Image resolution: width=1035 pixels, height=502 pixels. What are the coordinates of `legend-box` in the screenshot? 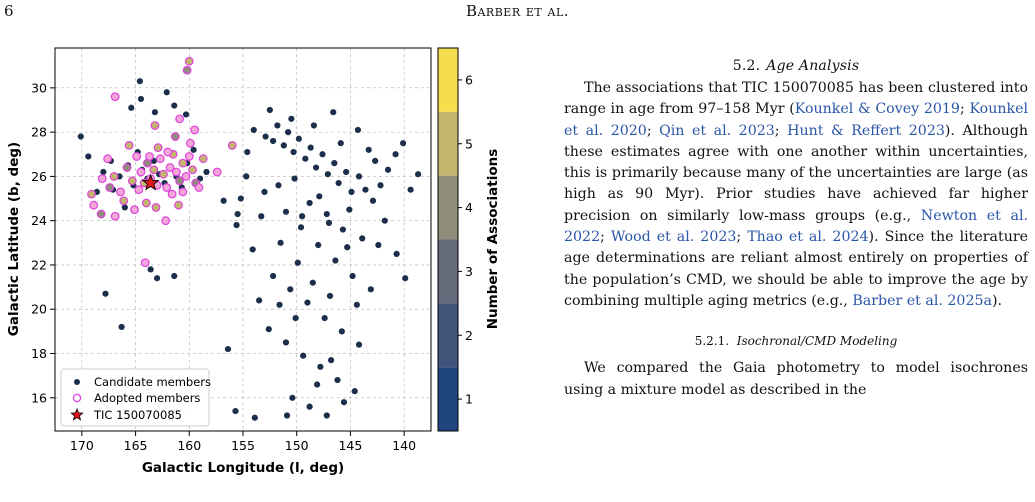 It's located at (135, 397).